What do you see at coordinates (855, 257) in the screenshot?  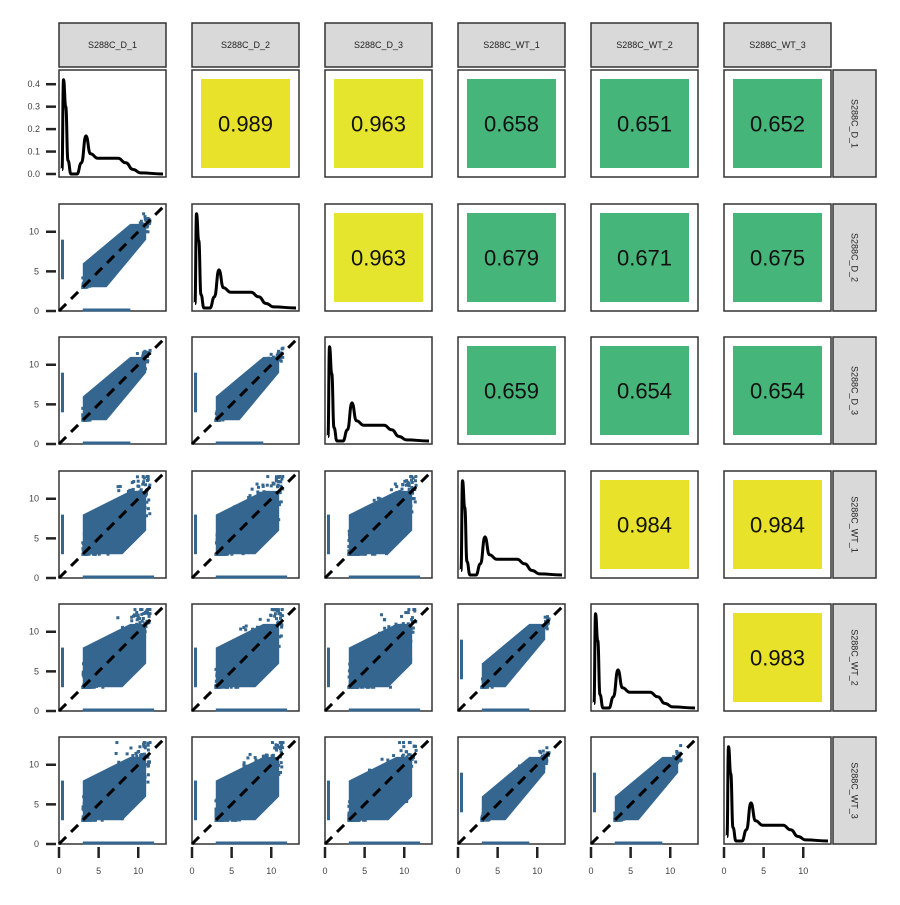 I see `row-strip-label: S288C_D_2` at bounding box center [855, 257].